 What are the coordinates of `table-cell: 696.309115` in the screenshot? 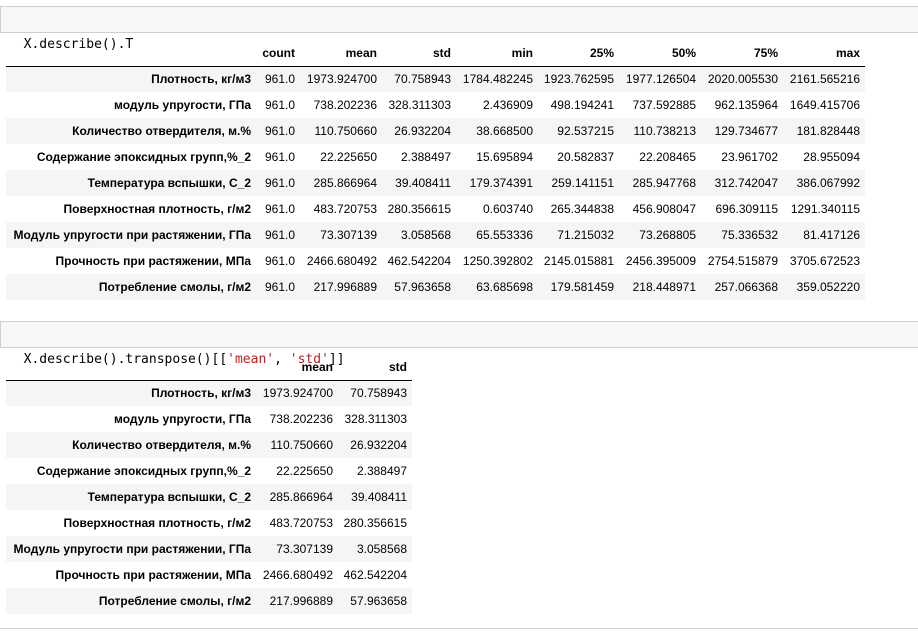 It's located at (746, 209).